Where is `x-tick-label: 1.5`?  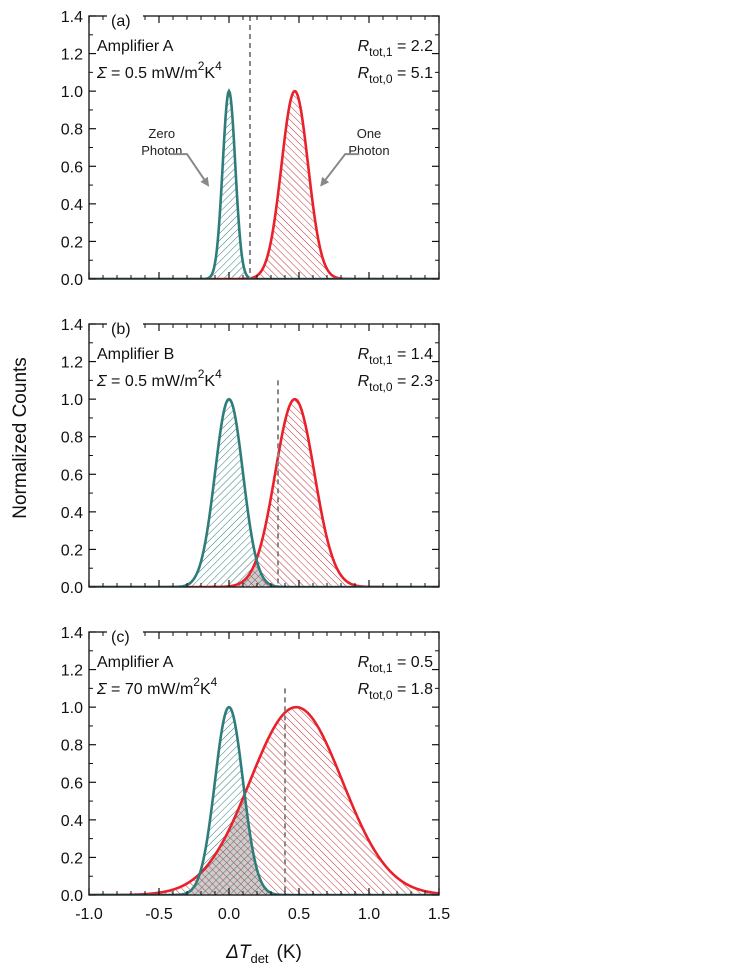 x-tick-label: 1.5 is located at coordinates (439, 914).